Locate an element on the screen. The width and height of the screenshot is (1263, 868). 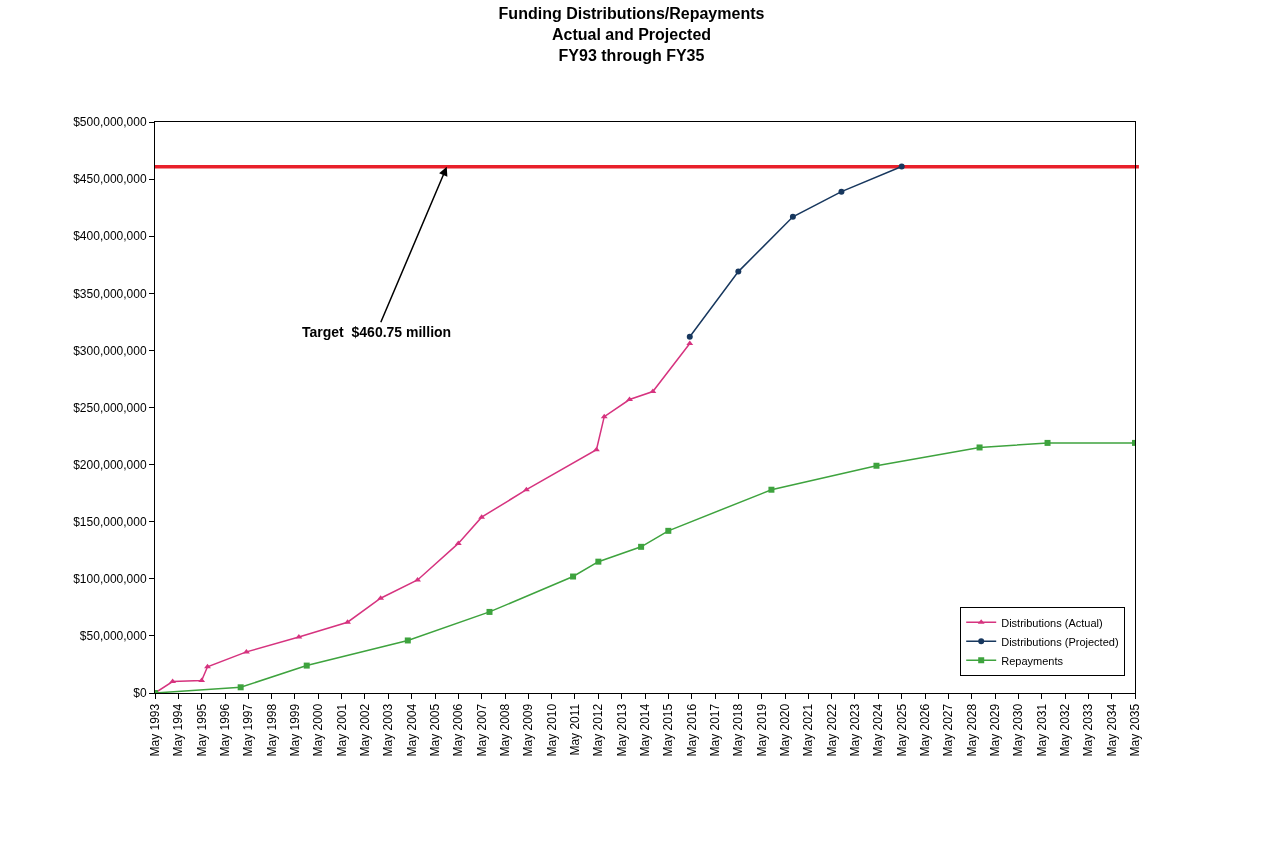
x-tick-label: May 2033 is located at coordinates (1088, 730).